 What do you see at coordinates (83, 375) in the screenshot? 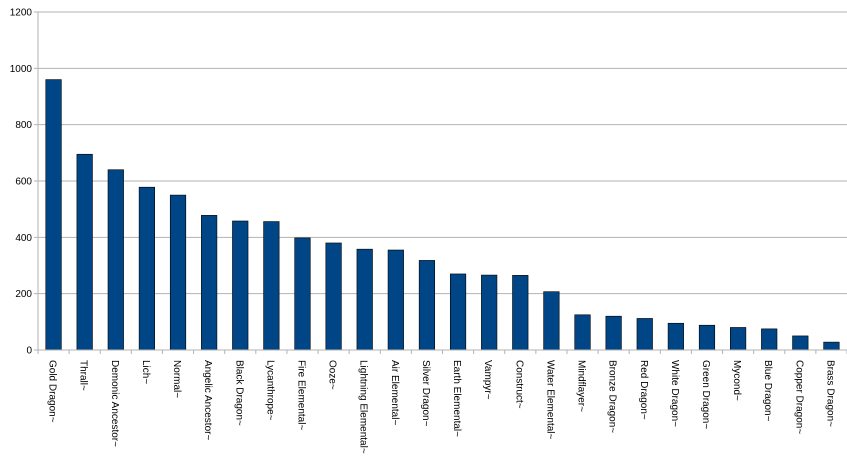
I see `x-category-label: Thrall~` at bounding box center [83, 375].